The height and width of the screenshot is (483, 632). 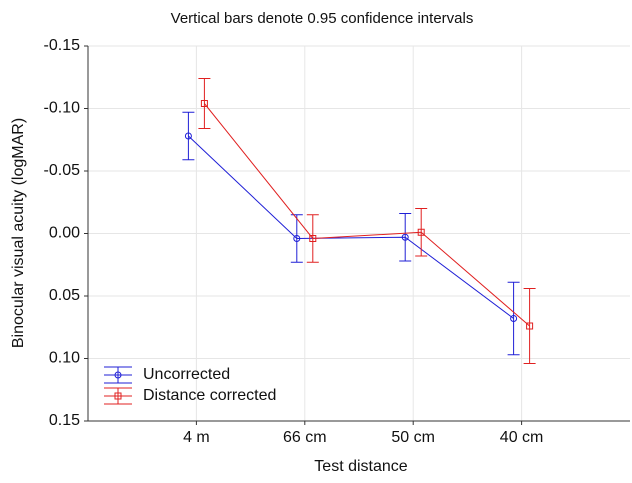 I want to click on y-axis-label: Binocular visual acuity (logMAR), so click(x=18, y=233).